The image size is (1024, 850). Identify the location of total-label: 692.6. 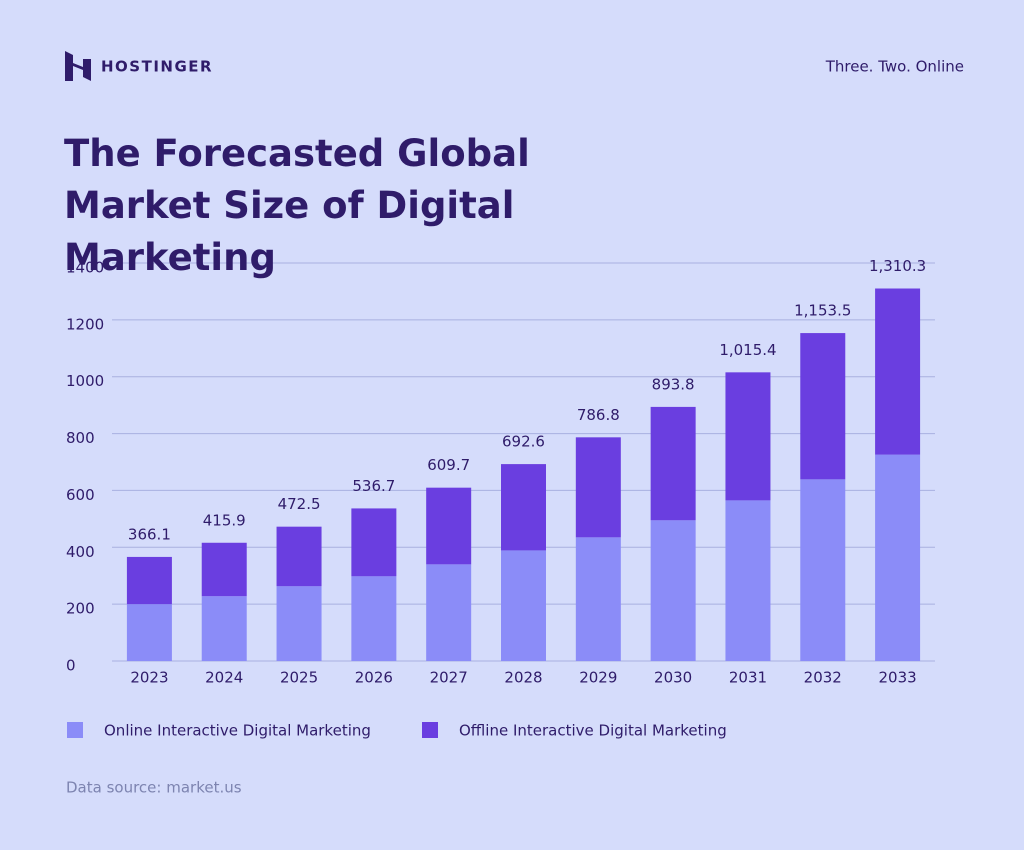
(523, 442).